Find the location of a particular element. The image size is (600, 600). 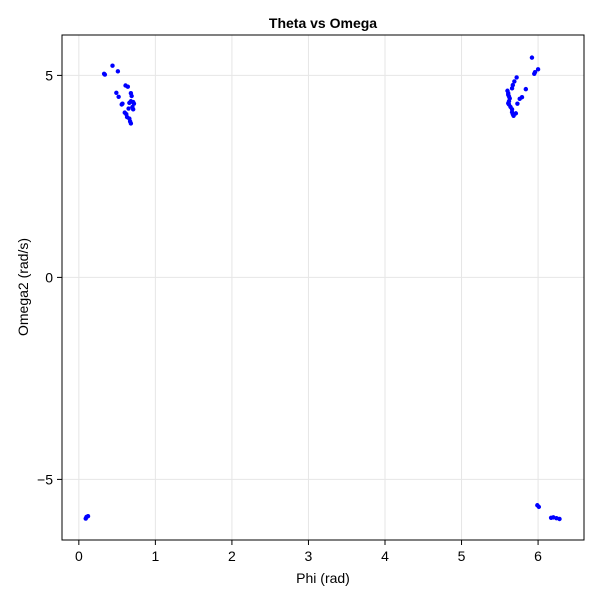

chart-title: Theta vs Omega is located at coordinates (323, 23).